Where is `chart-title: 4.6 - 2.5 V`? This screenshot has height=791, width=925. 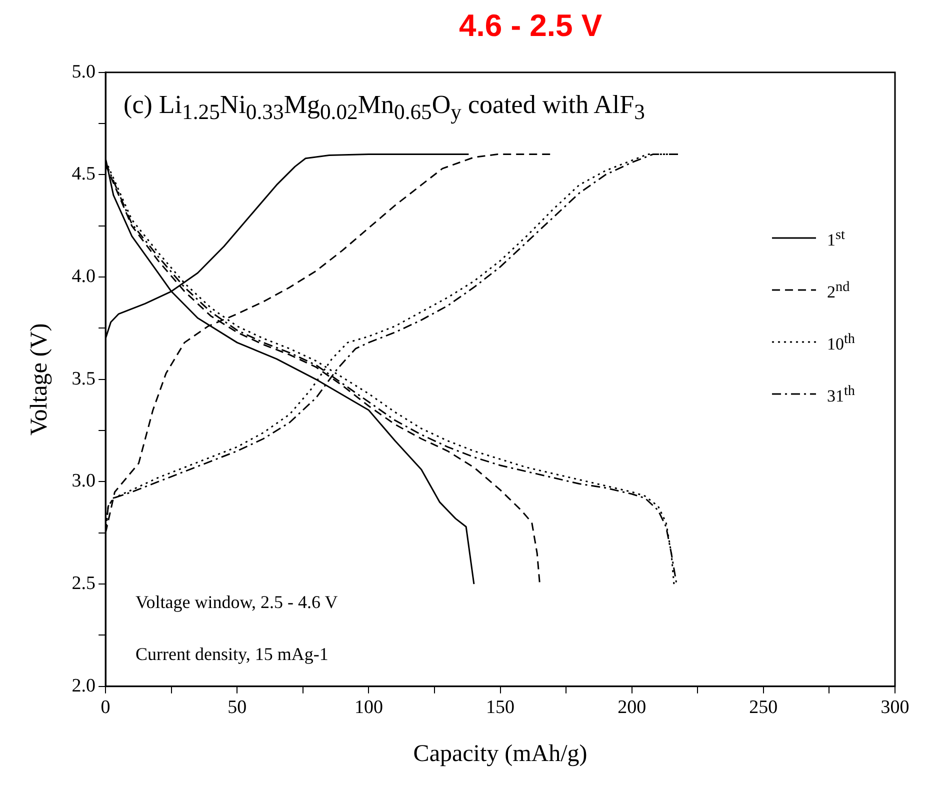
chart-title: 4.6 - 2.5 V is located at coordinates (531, 26).